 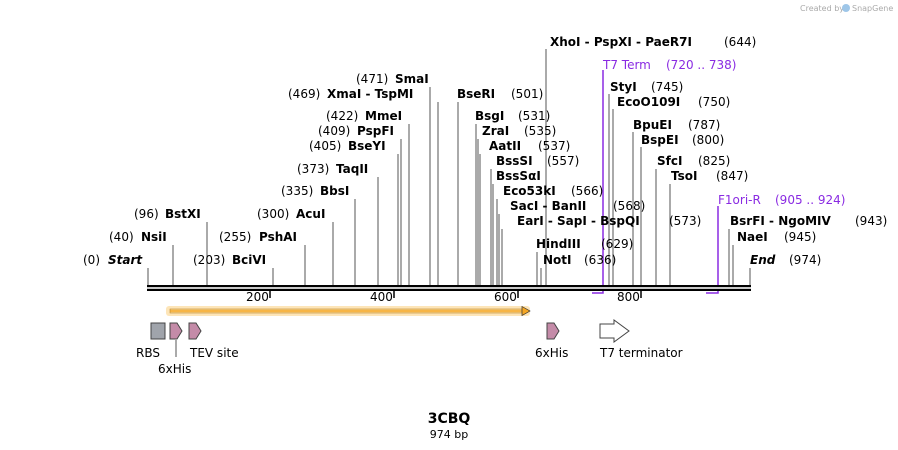 What do you see at coordinates (500, 94) in the screenshot?
I see `site-bseri: BseRI (501)` at bounding box center [500, 94].